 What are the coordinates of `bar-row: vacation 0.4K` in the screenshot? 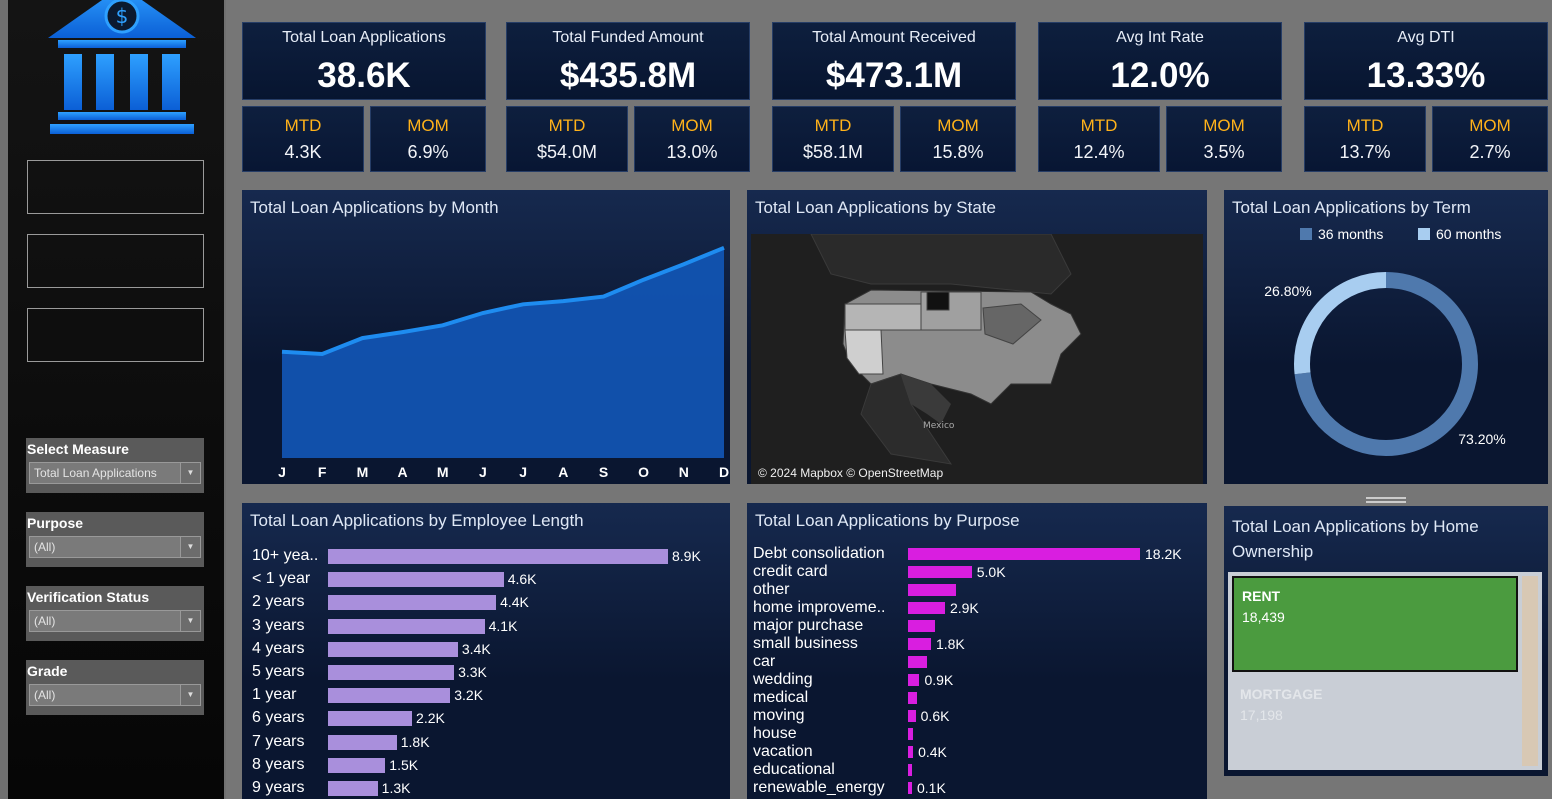 It's located at (973, 752).